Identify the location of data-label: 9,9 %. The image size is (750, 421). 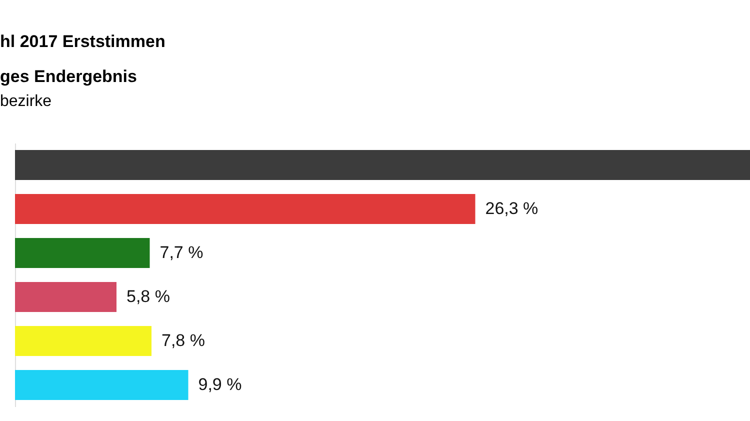
(220, 384).